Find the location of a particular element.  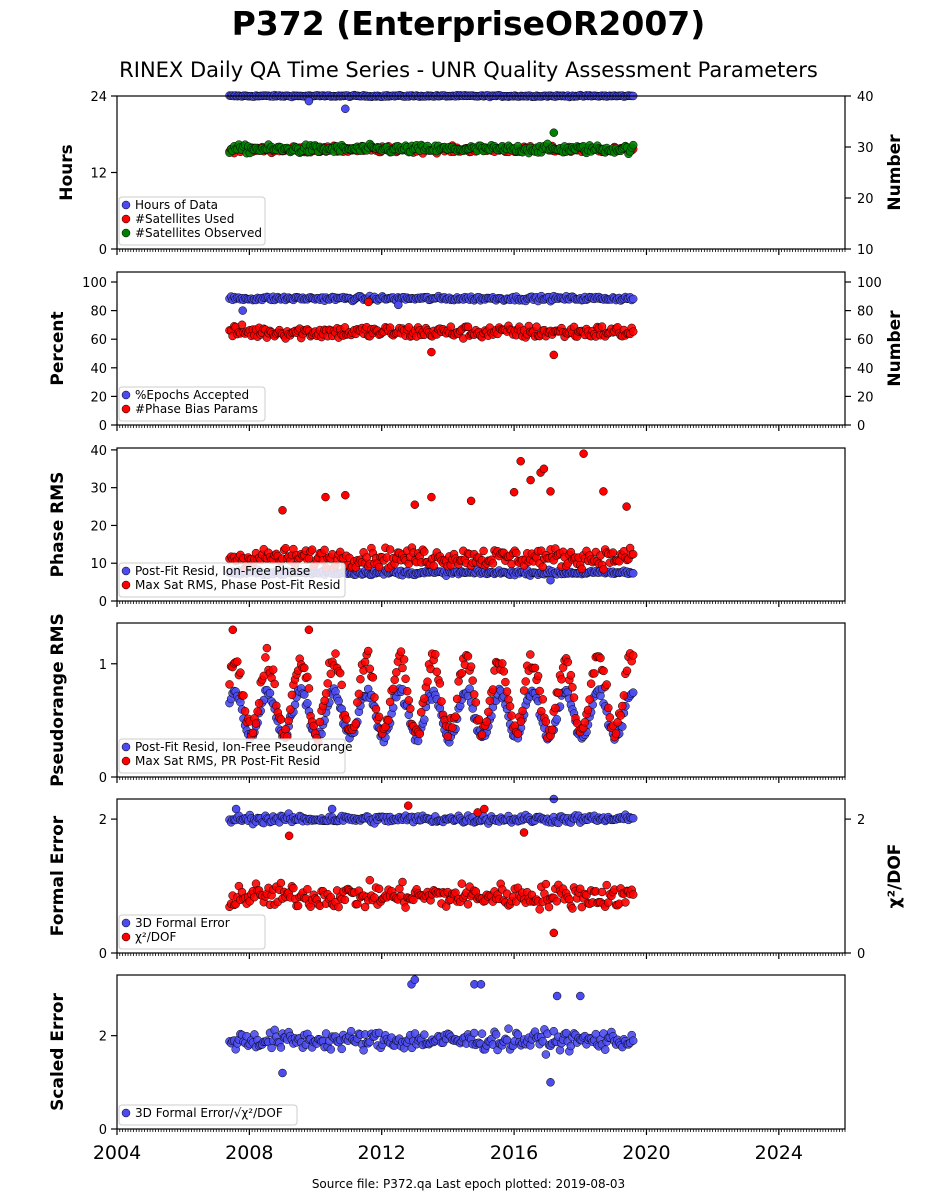

y-tick-label: 1 is located at coordinates (103, 665).